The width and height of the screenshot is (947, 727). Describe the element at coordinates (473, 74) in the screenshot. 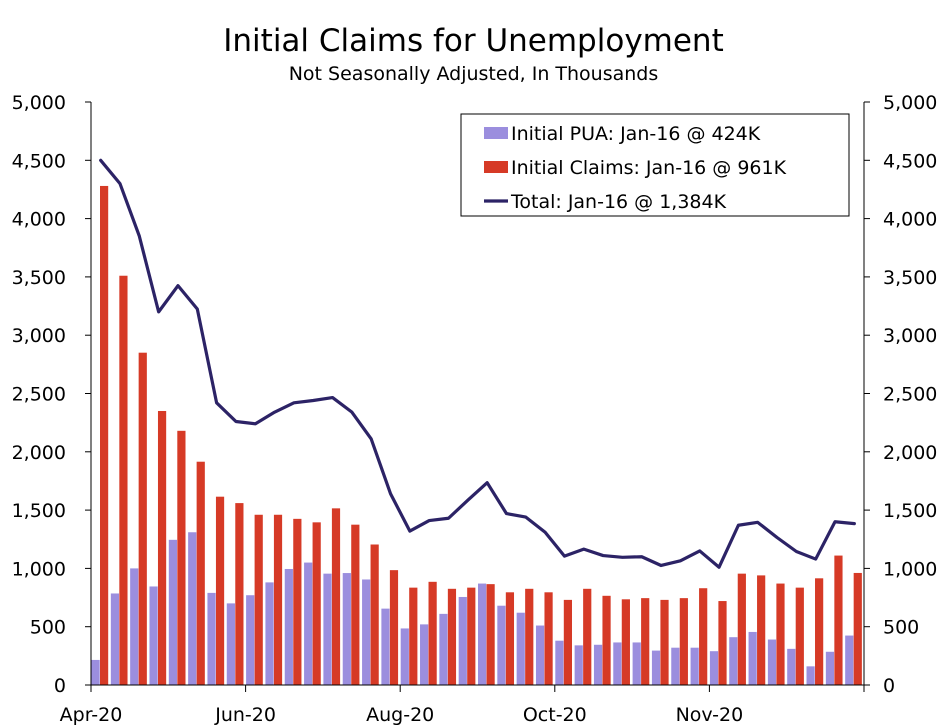

I see `chart-subtitle: Not Seasonally Adjusted, In Thousands` at that location.